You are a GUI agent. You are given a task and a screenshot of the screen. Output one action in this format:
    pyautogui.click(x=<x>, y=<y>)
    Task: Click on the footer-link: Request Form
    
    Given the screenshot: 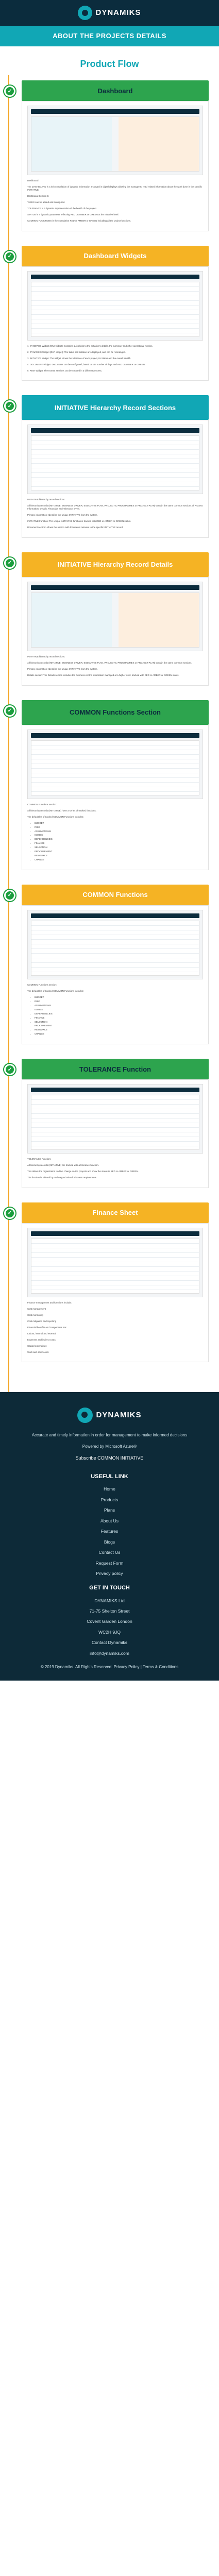 What is the action you would take?
    pyautogui.click(x=109, y=1563)
    